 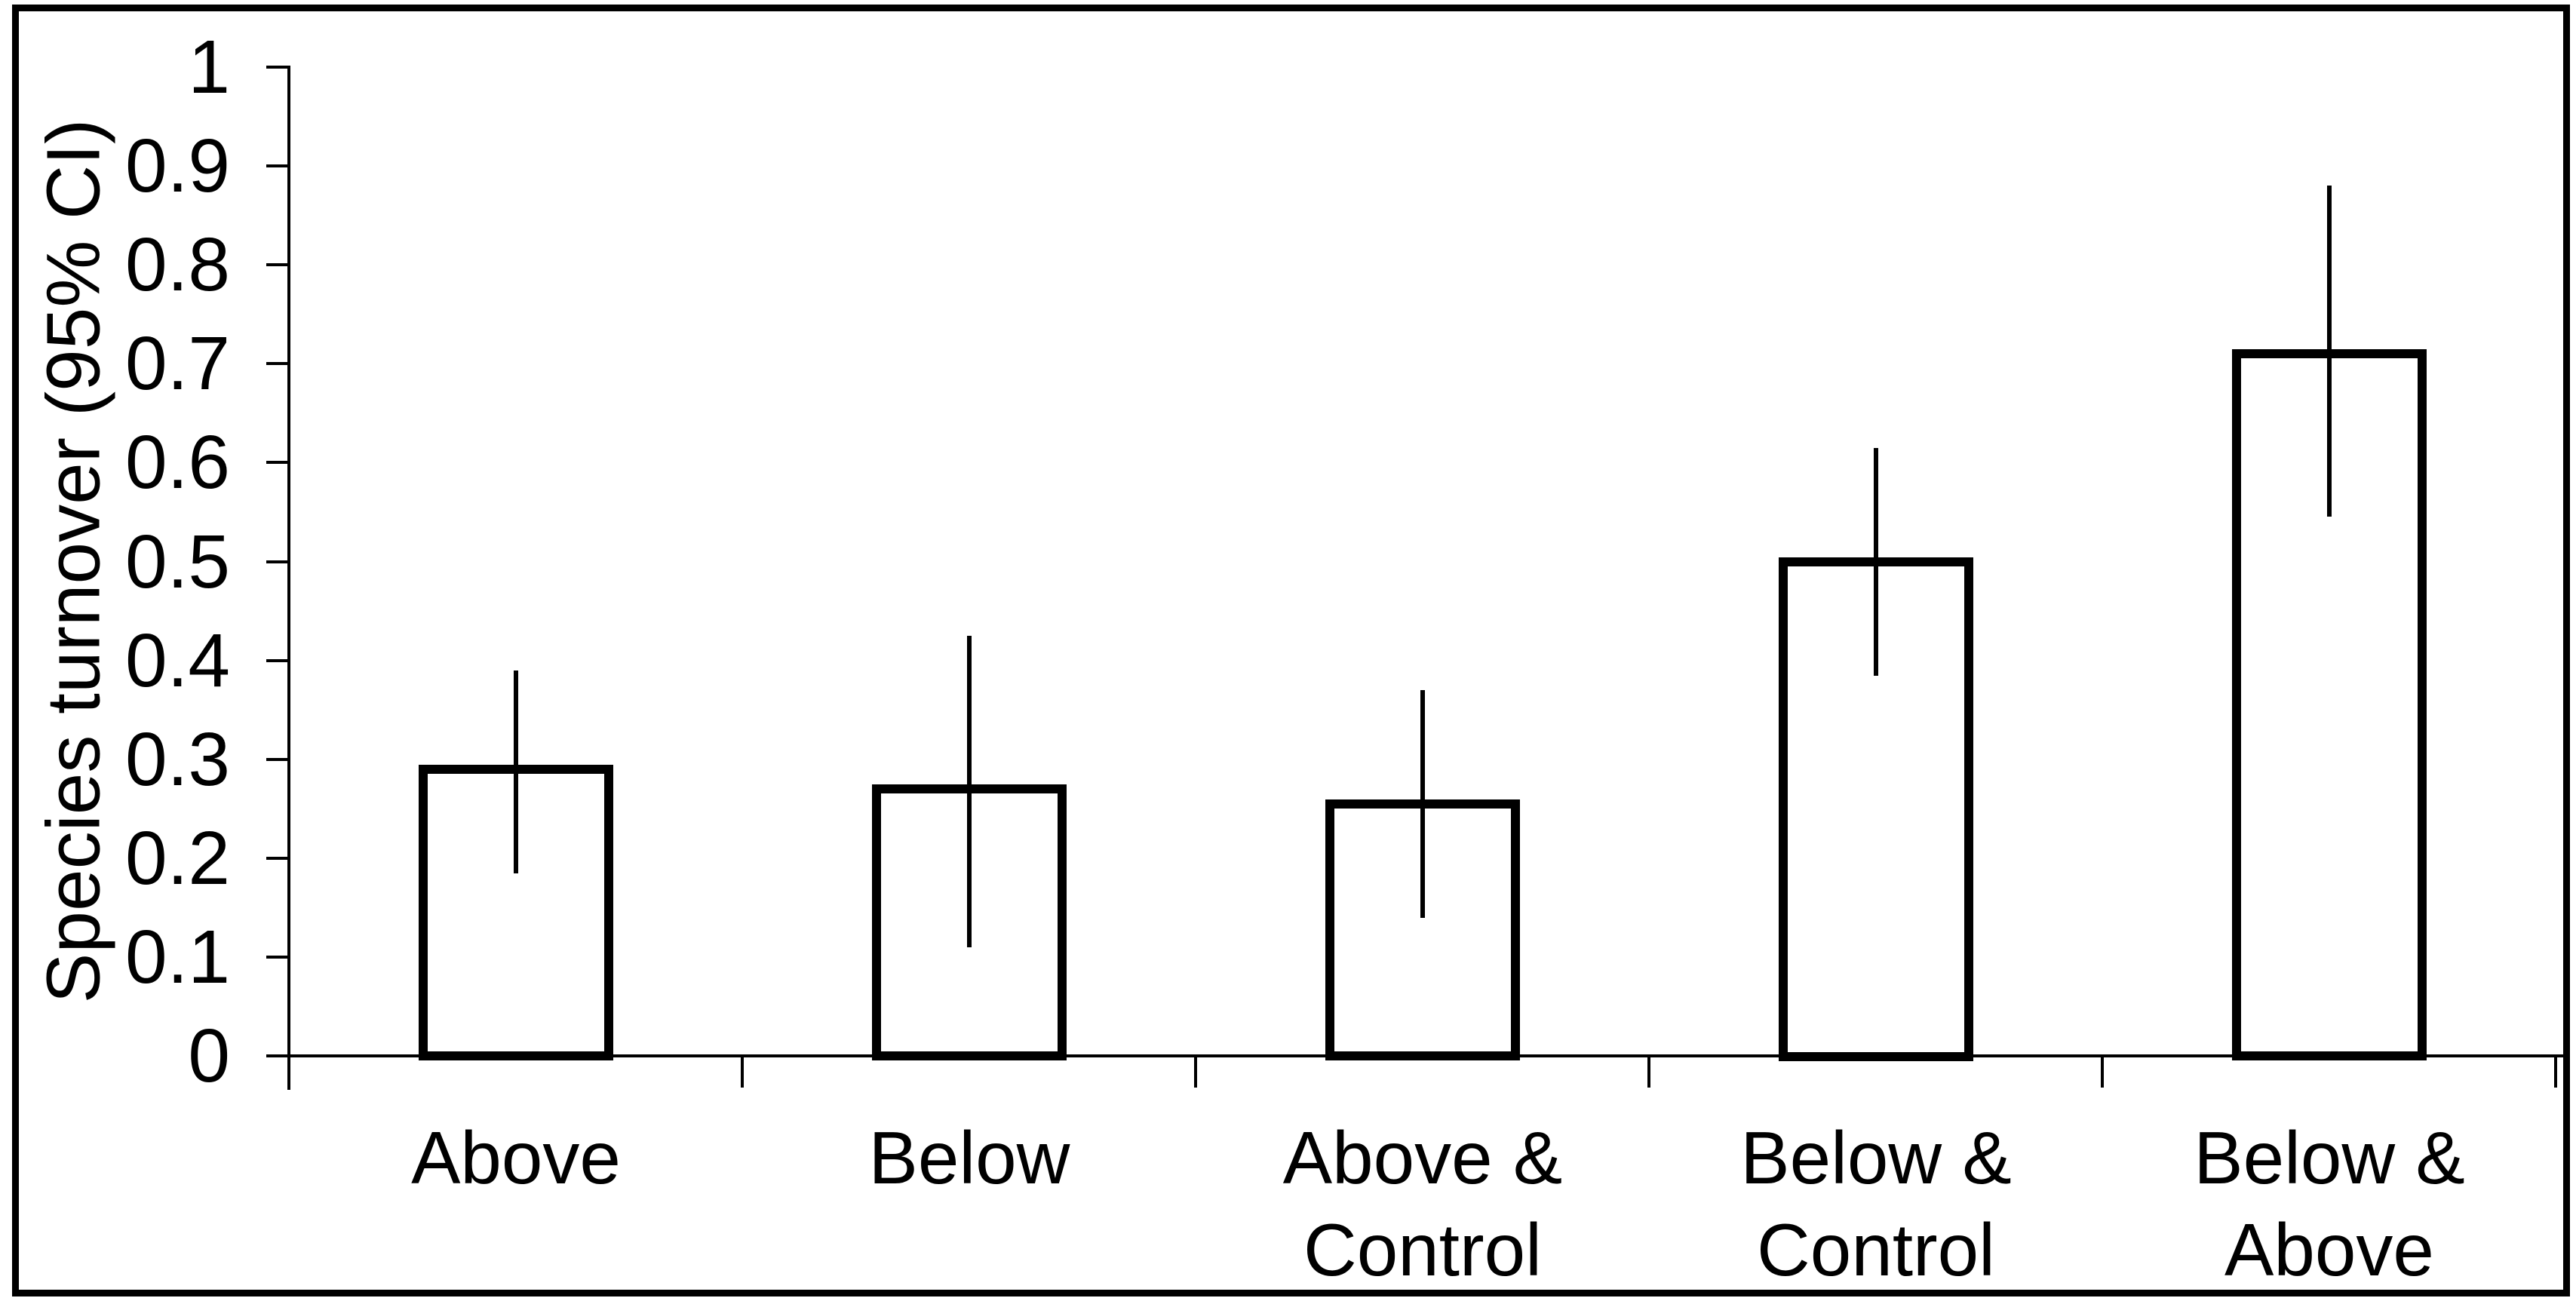 I want to click on x-category-label: Below, so click(x=969, y=1158).